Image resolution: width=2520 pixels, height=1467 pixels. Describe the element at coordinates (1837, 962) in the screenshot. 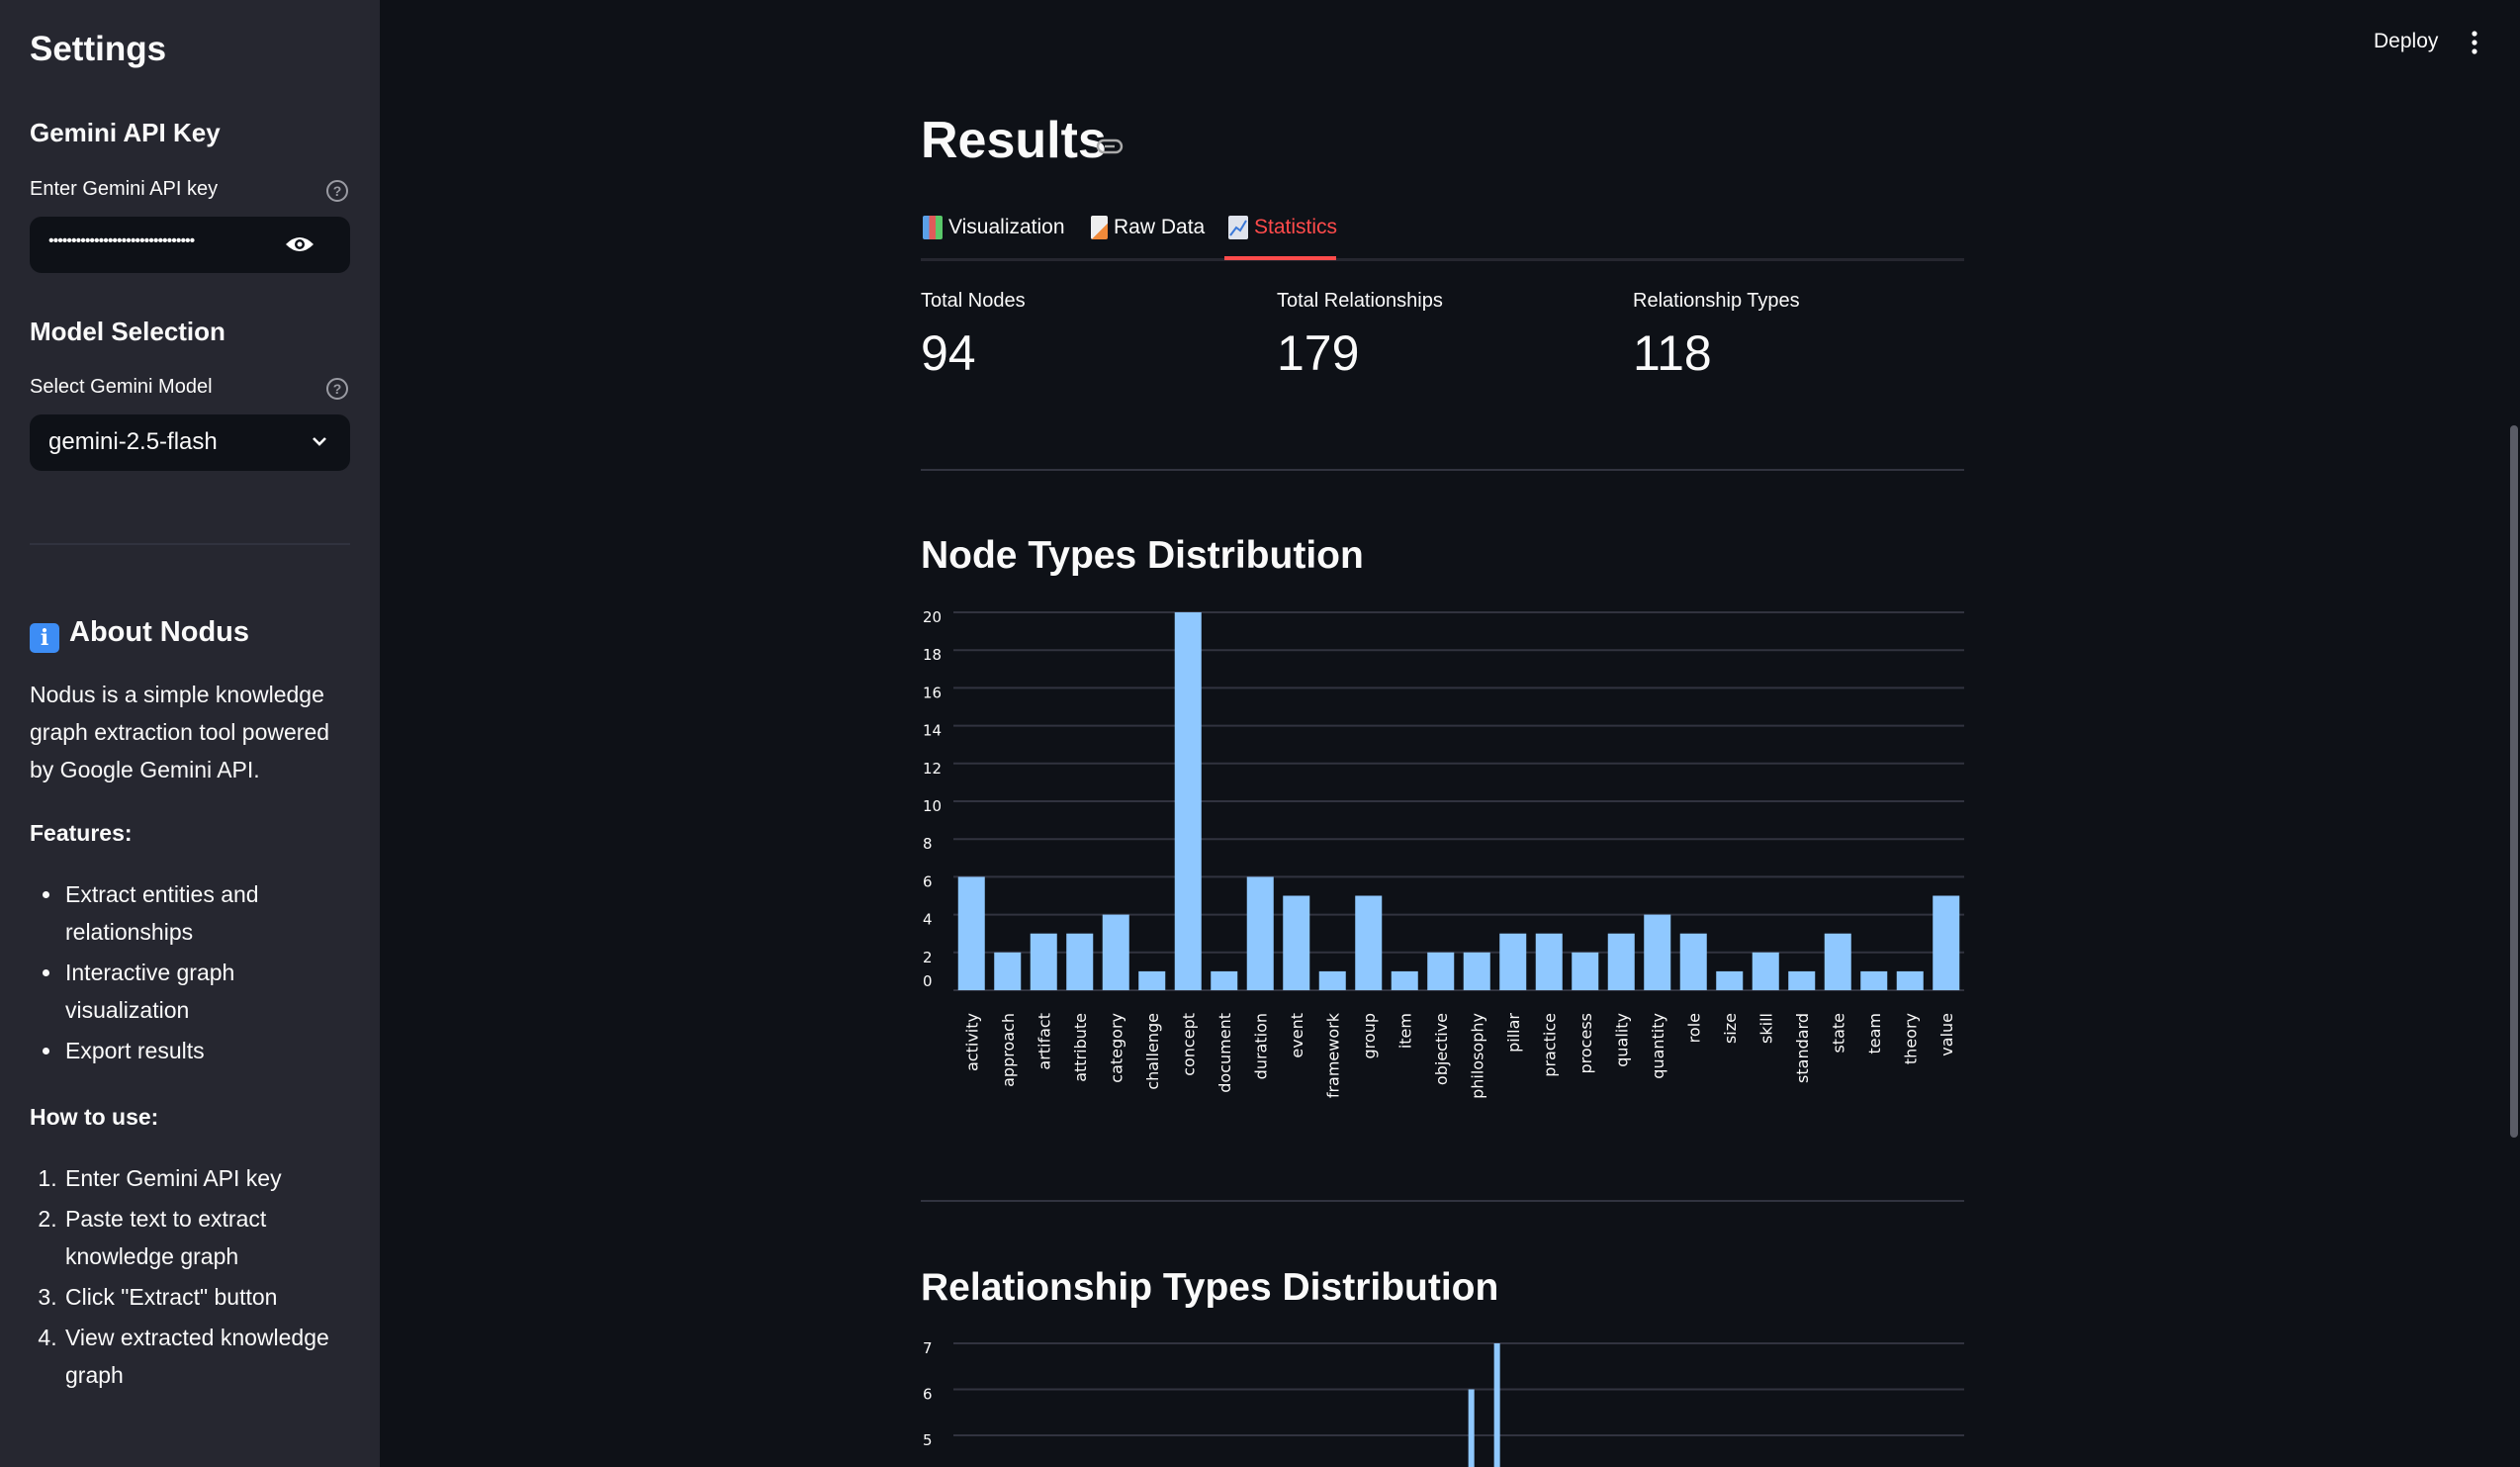

I see `bar-state` at that location.